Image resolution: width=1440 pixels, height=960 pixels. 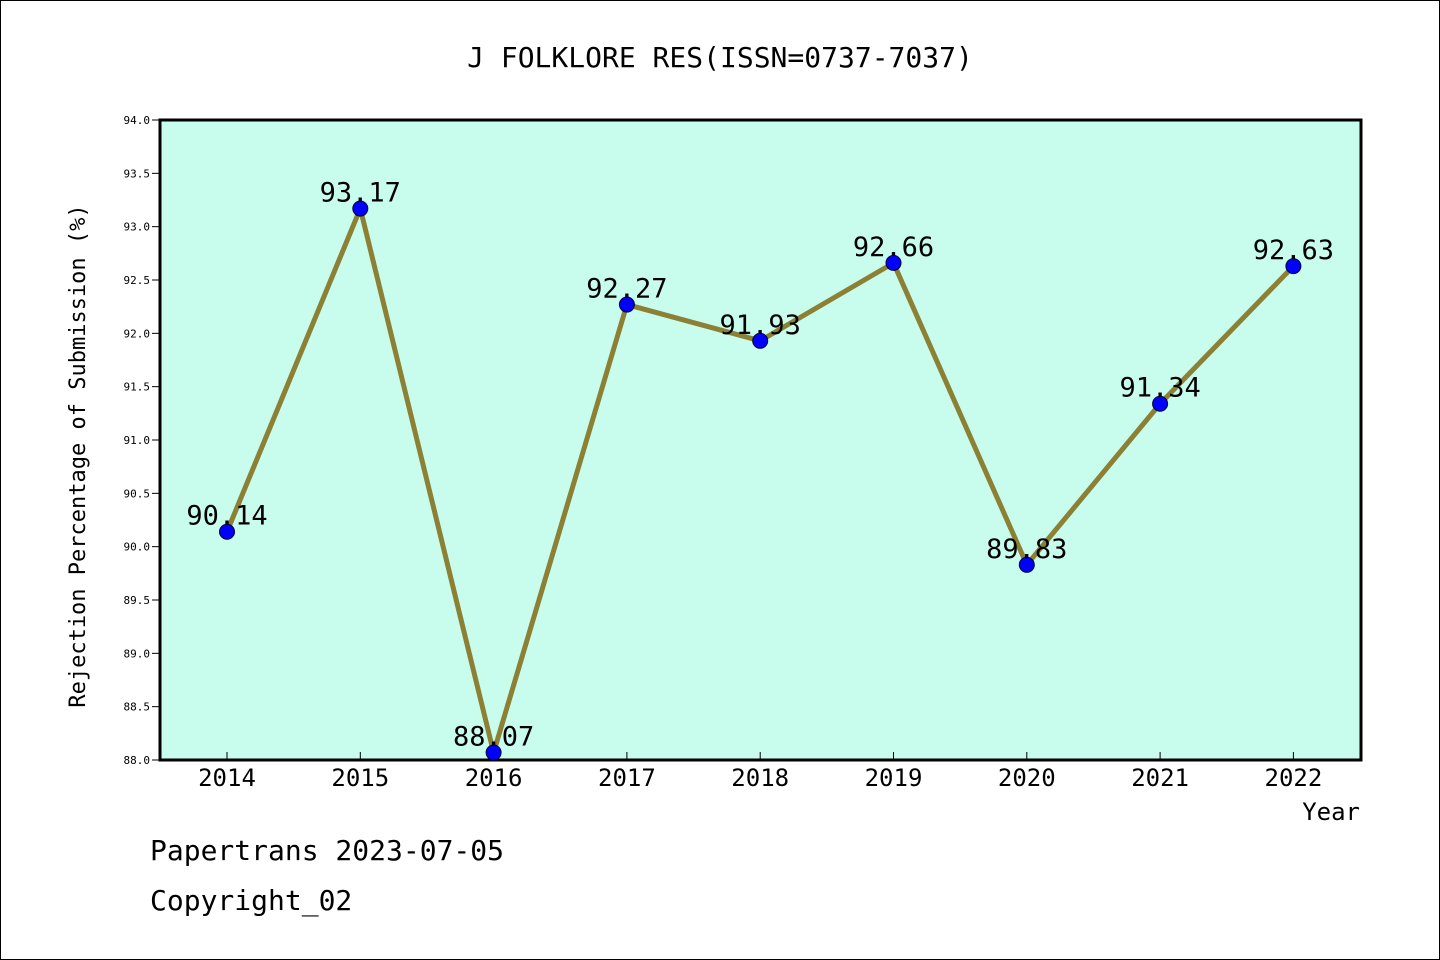 I want to click on y-tick-label: 93.5, so click(x=137, y=173).